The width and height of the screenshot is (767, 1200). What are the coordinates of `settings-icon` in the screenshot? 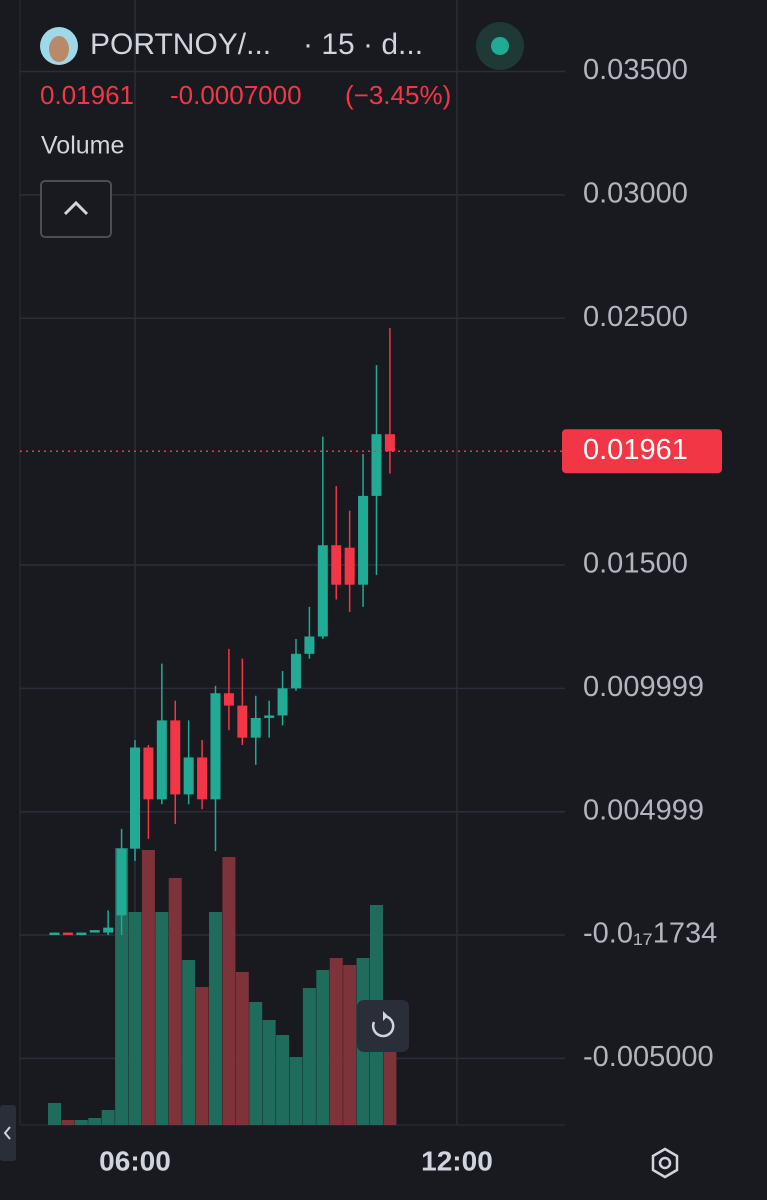 It's located at (665, 1163).